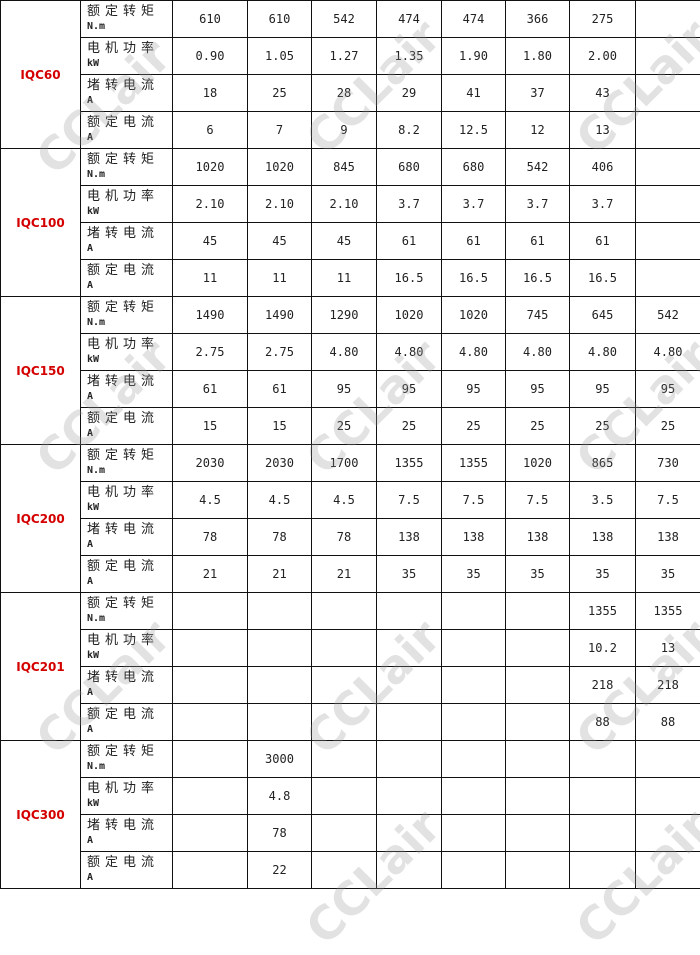 The height and width of the screenshot is (955, 700). Describe the element at coordinates (603, 130) in the screenshot. I see `value-cell: 13` at that location.